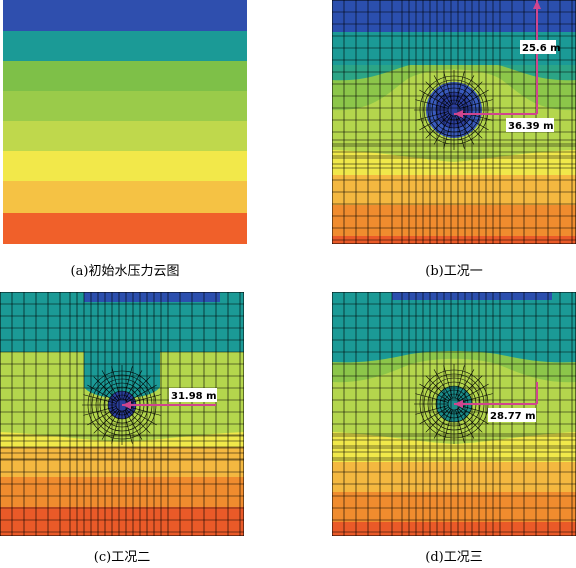  Describe the element at coordinates (122, 557) in the screenshot. I see `caption-c: (c)工况二` at that location.